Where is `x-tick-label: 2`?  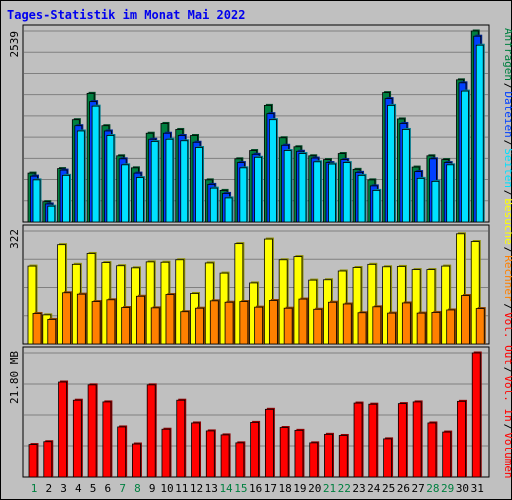 x-tick-label: 2 is located at coordinates (48, 488).